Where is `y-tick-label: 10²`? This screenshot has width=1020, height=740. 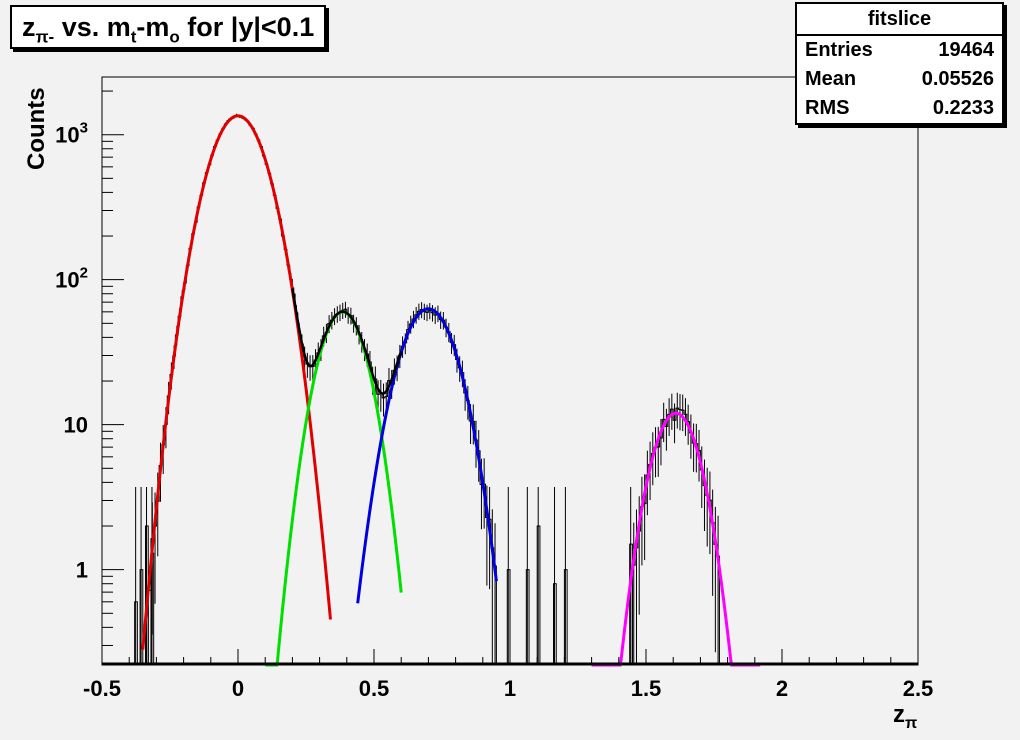 y-tick-label: 10² is located at coordinates (71, 279).